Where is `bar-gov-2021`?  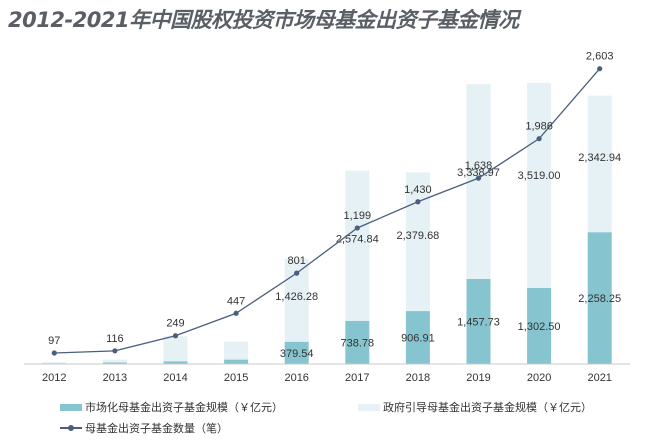 bar-gov-2021 is located at coordinates (599, 164).